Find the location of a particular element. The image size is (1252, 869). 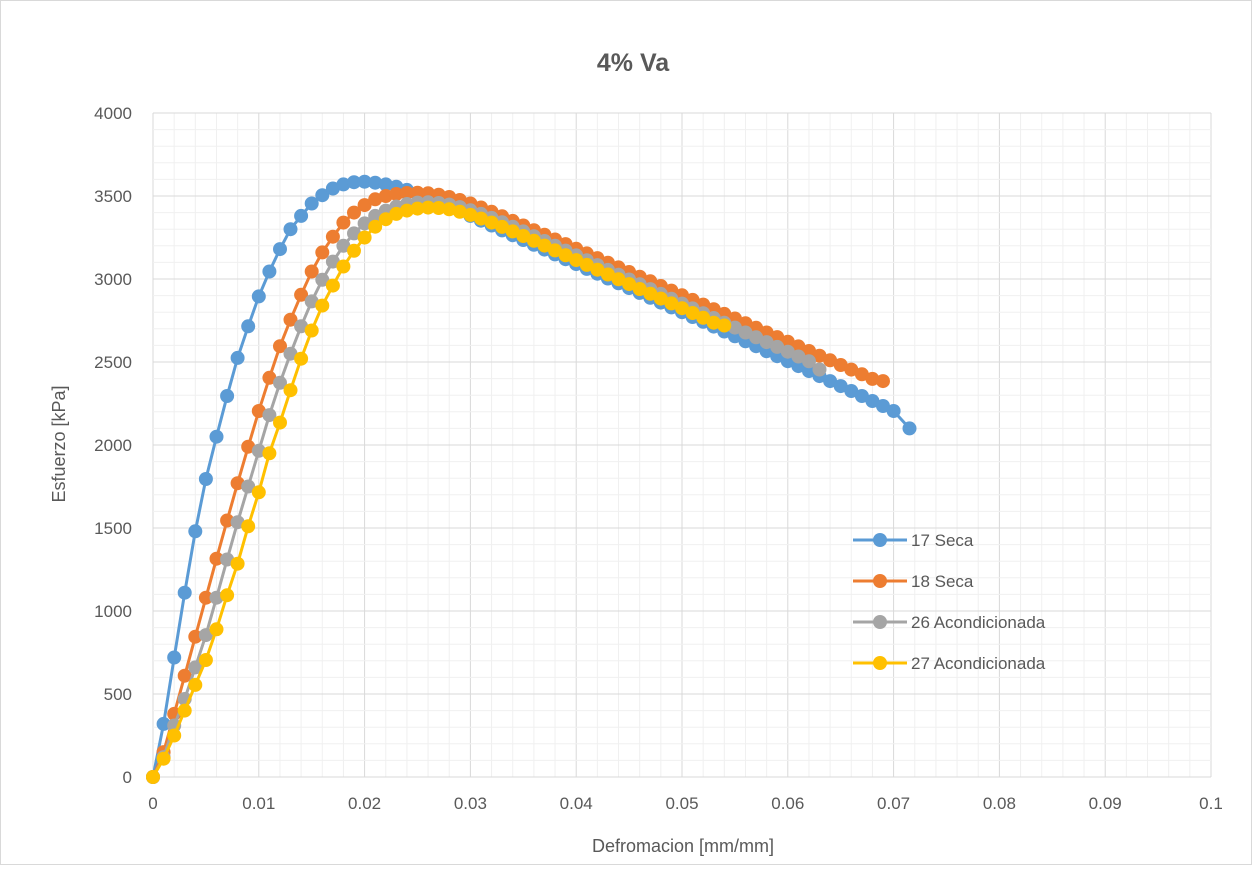

legend-item: 26 Acondicionada is located at coordinates (949, 622).